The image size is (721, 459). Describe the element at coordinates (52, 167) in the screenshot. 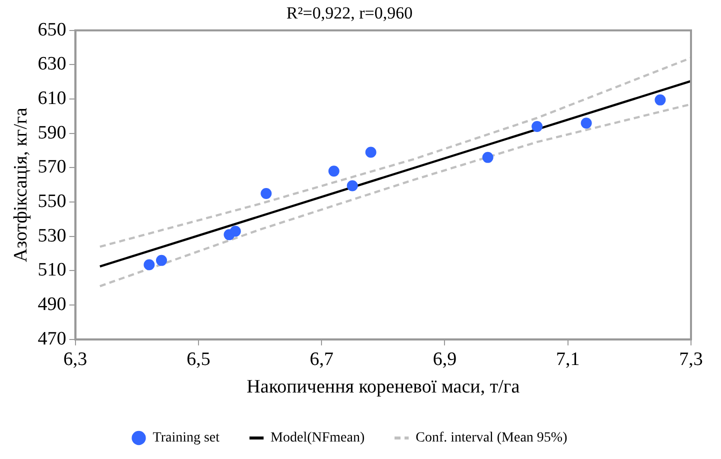

I see `y-tick-label: 570` at that location.